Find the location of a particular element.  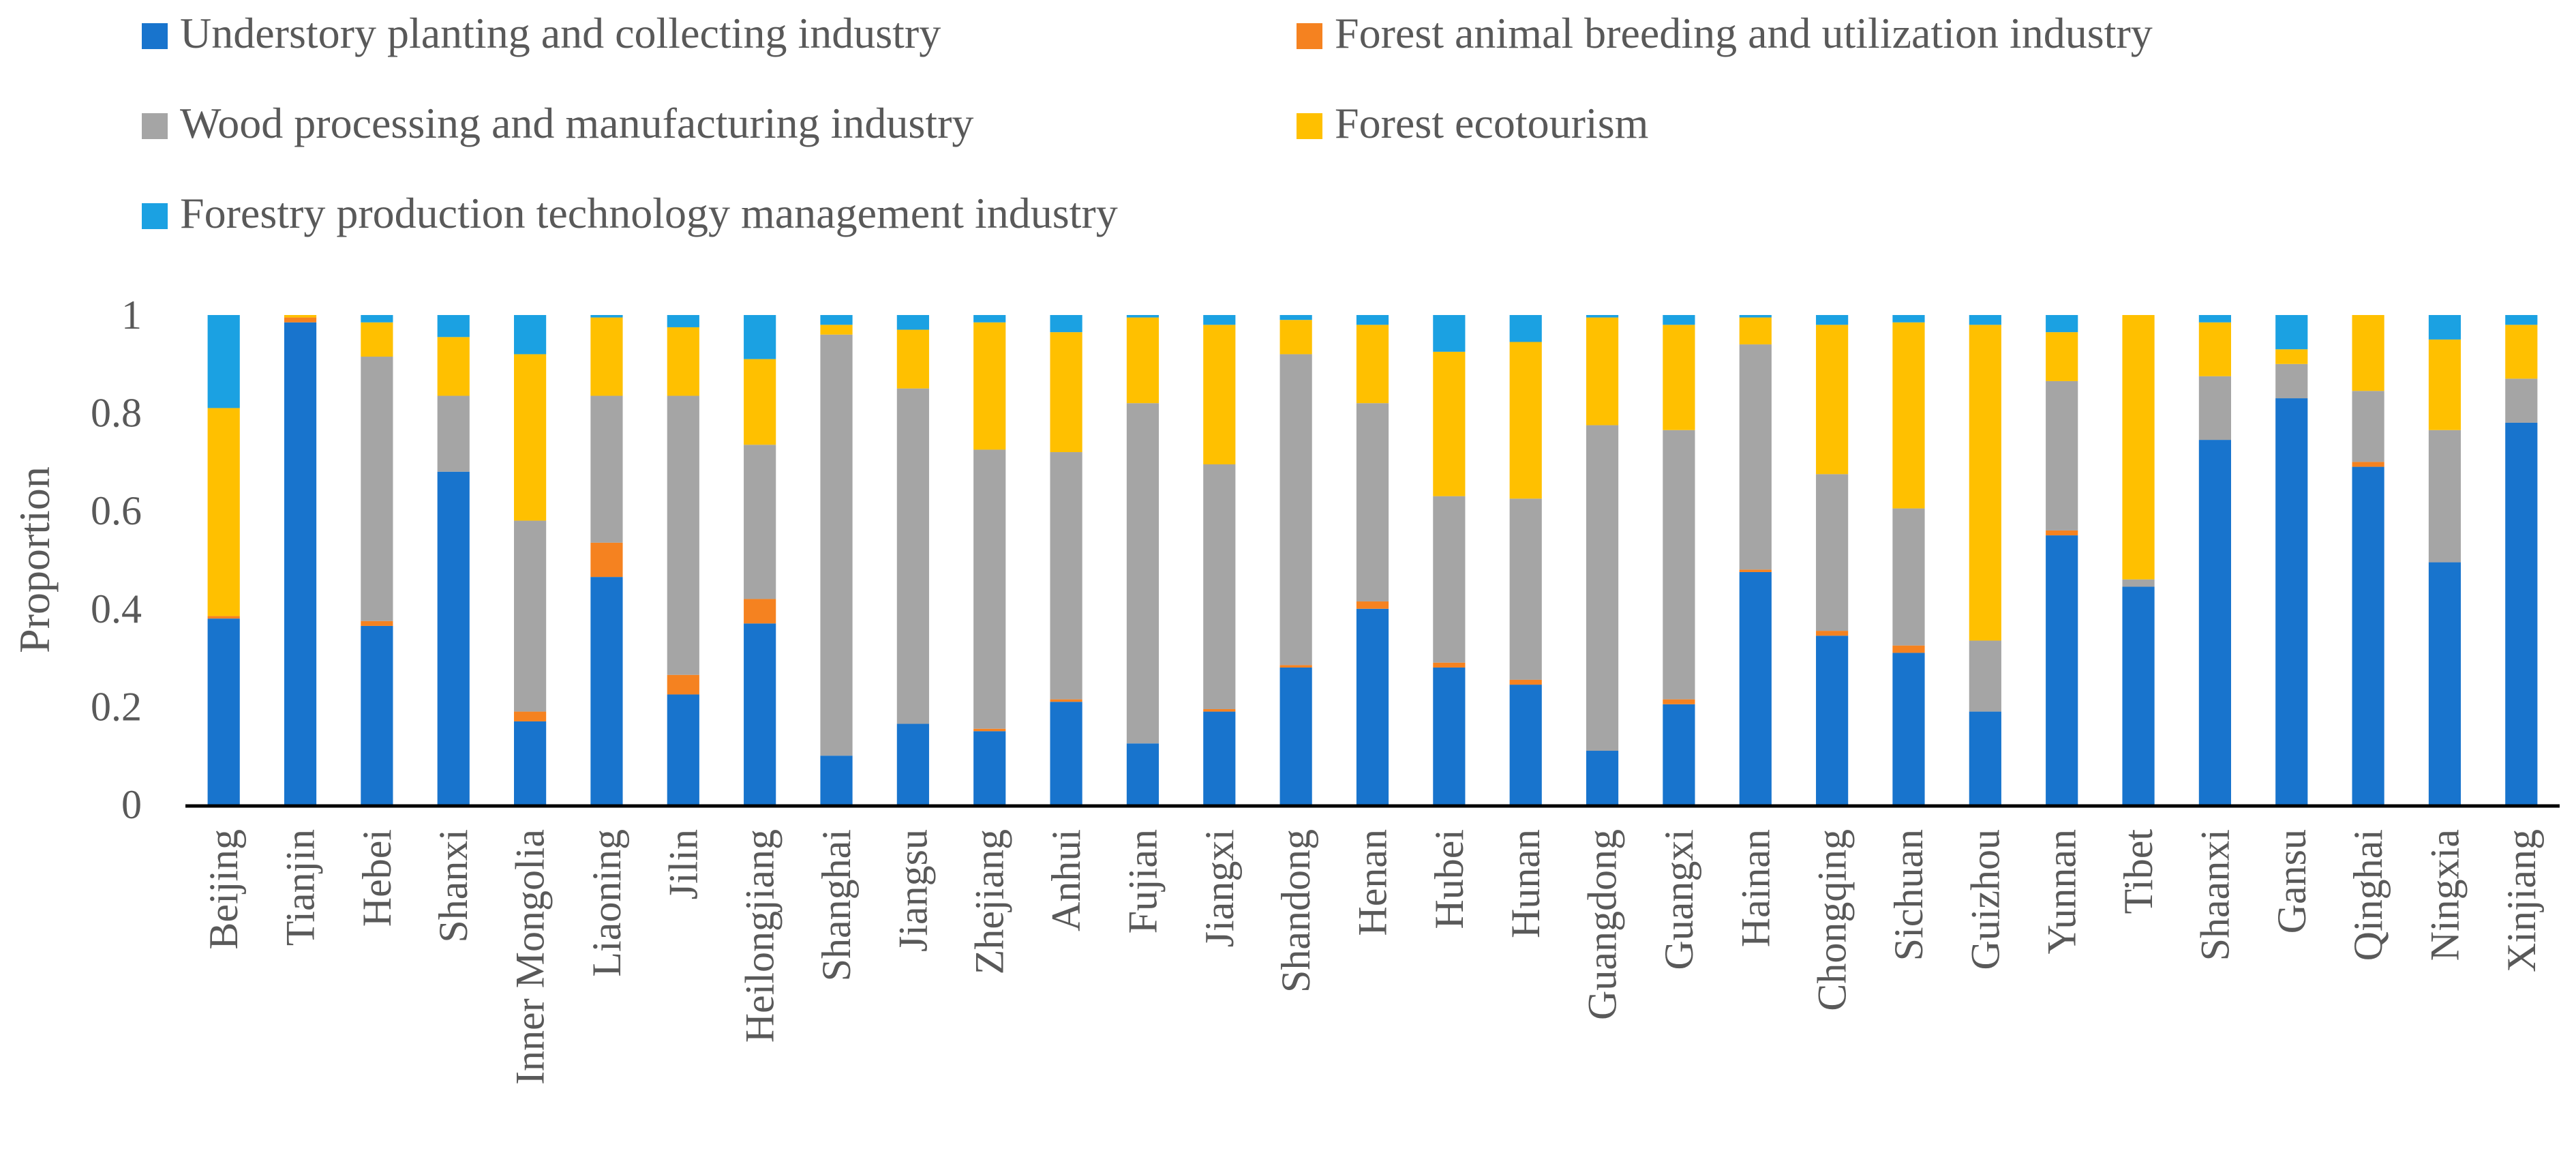

x-tick-label-guangxi: Guangxi is located at coordinates (1678, 899).